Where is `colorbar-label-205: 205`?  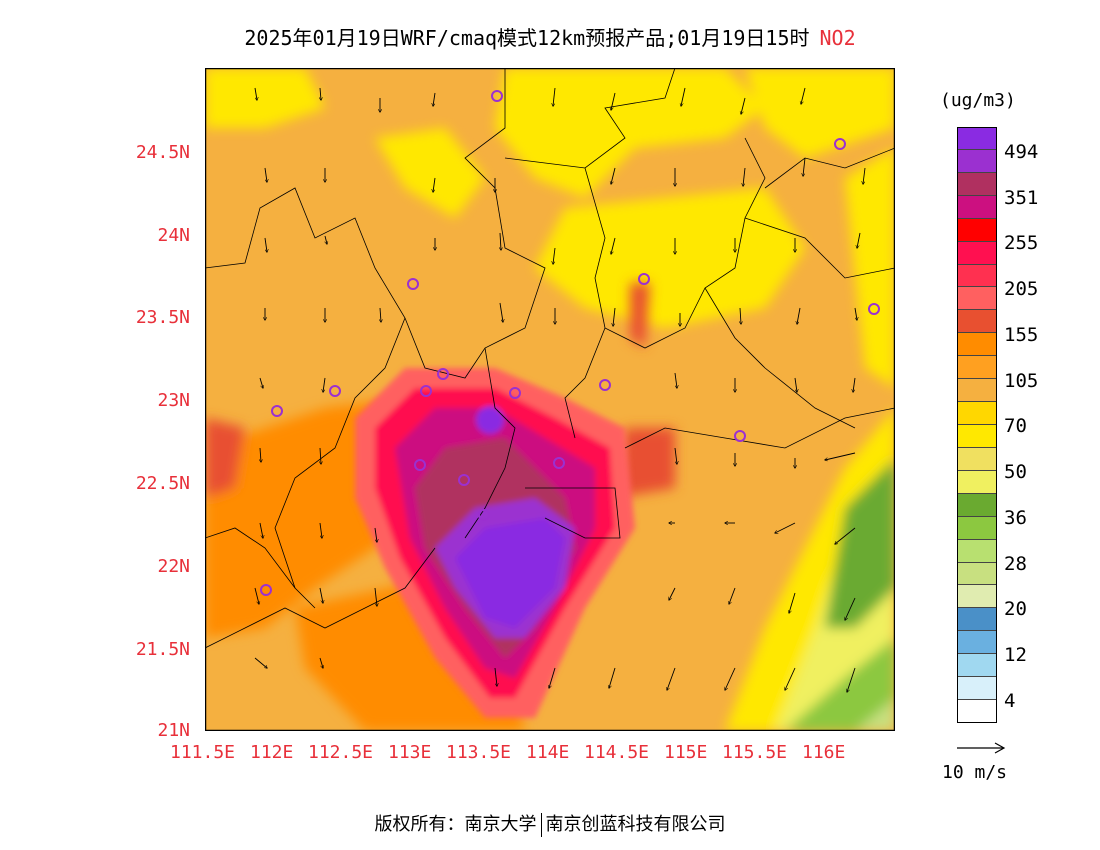
colorbar-label-205: 205 is located at coordinates (1021, 289).